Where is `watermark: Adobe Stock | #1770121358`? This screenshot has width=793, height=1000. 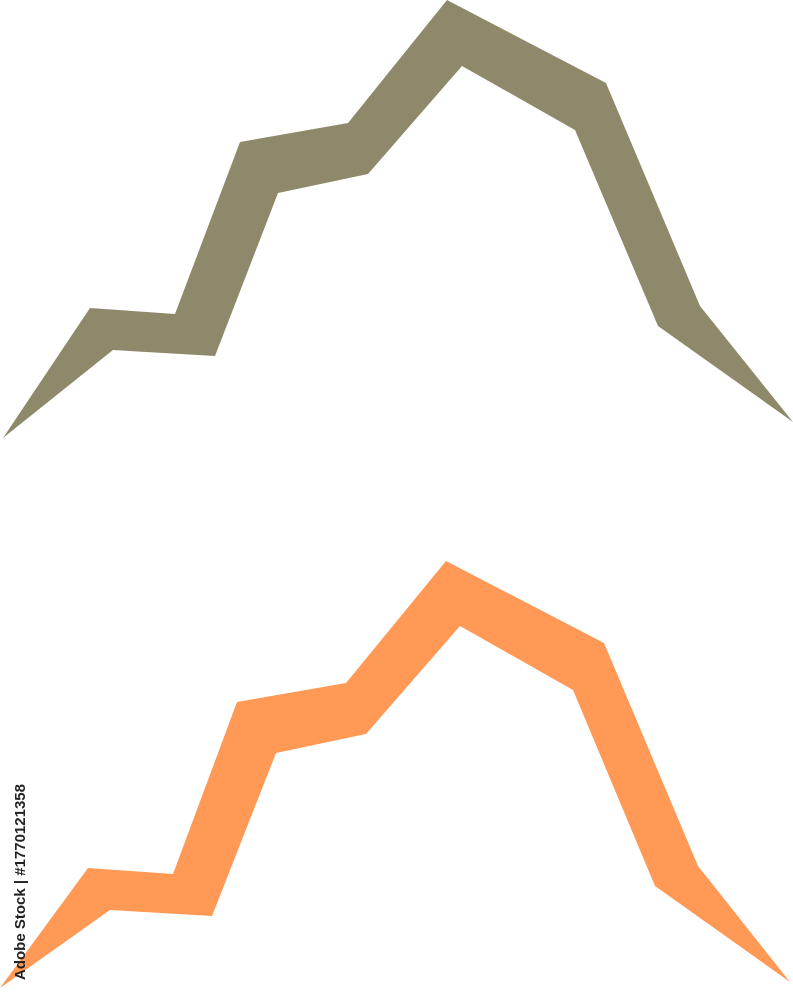 watermark: Adobe Stock | #1770121358 is located at coordinates (20, 882).